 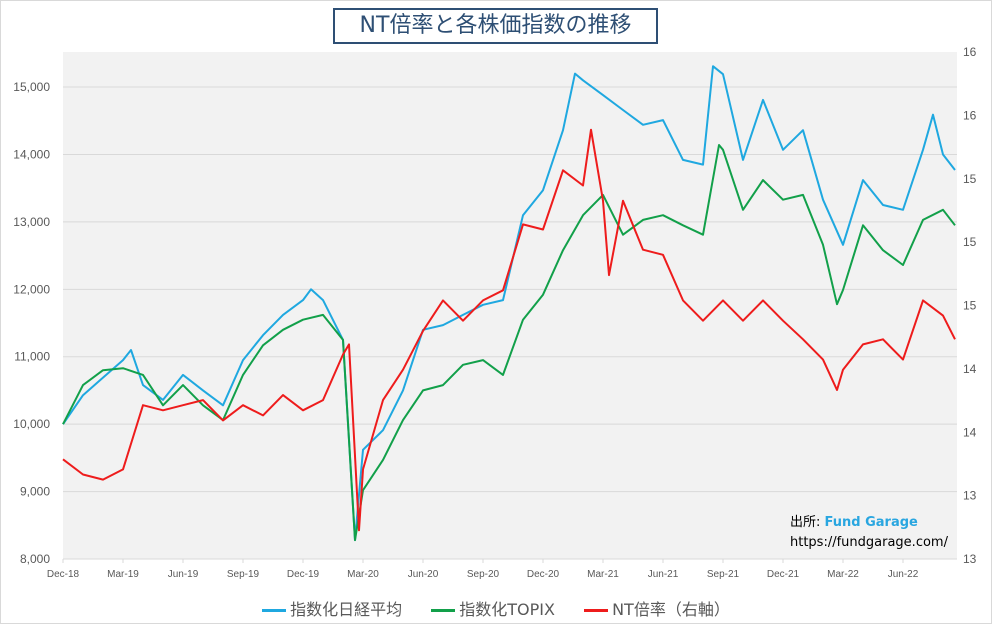 What do you see at coordinates (183, 574) in the screenshot?
I see `x-tick-label: Jun-19` at bounding box center [183, 574].